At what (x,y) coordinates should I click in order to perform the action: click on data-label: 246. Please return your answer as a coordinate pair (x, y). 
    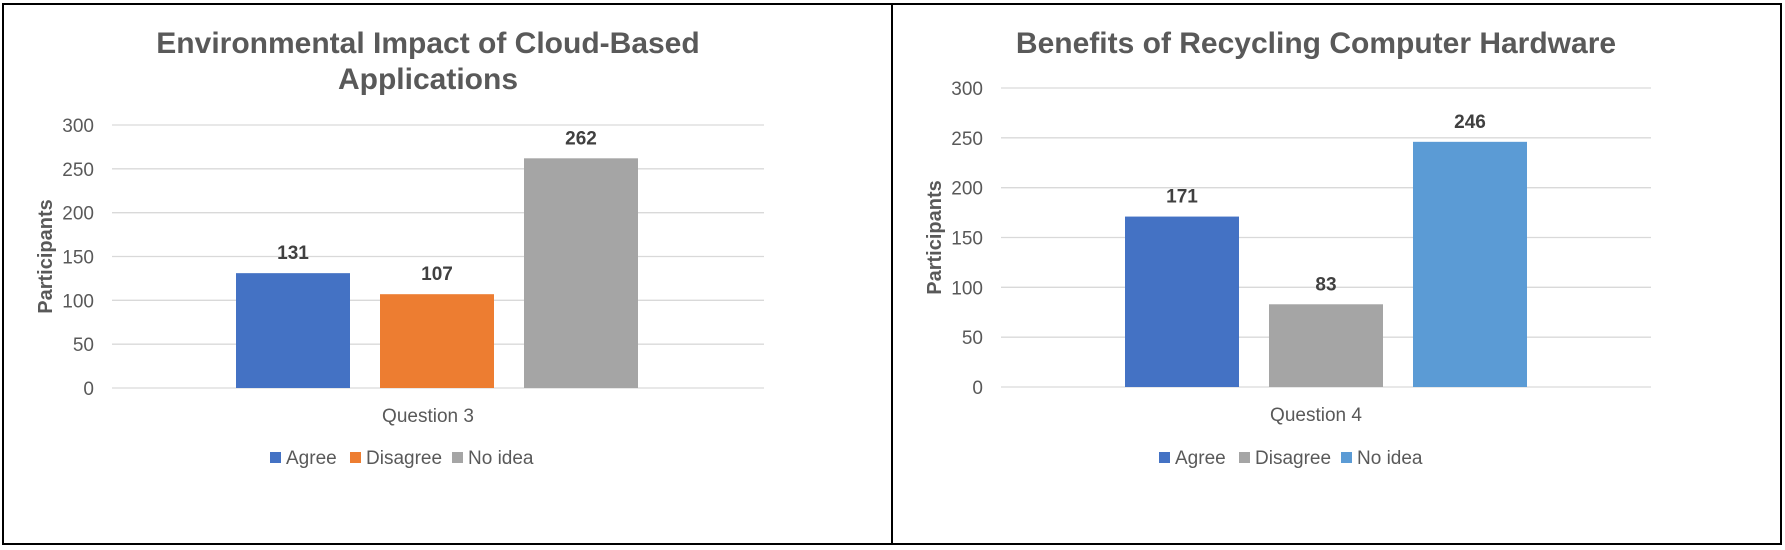
    Looking at the image, I should click on (1470, 122).